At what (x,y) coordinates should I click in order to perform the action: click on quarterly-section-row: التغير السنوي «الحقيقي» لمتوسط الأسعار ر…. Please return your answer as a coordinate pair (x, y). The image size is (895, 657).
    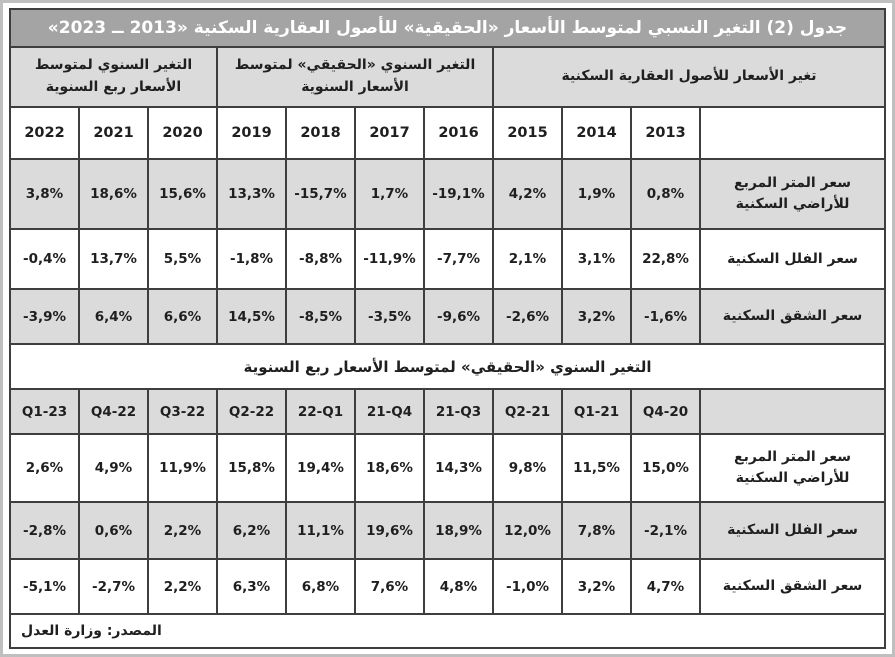
    Looking at the image, I should click on (447, 366).